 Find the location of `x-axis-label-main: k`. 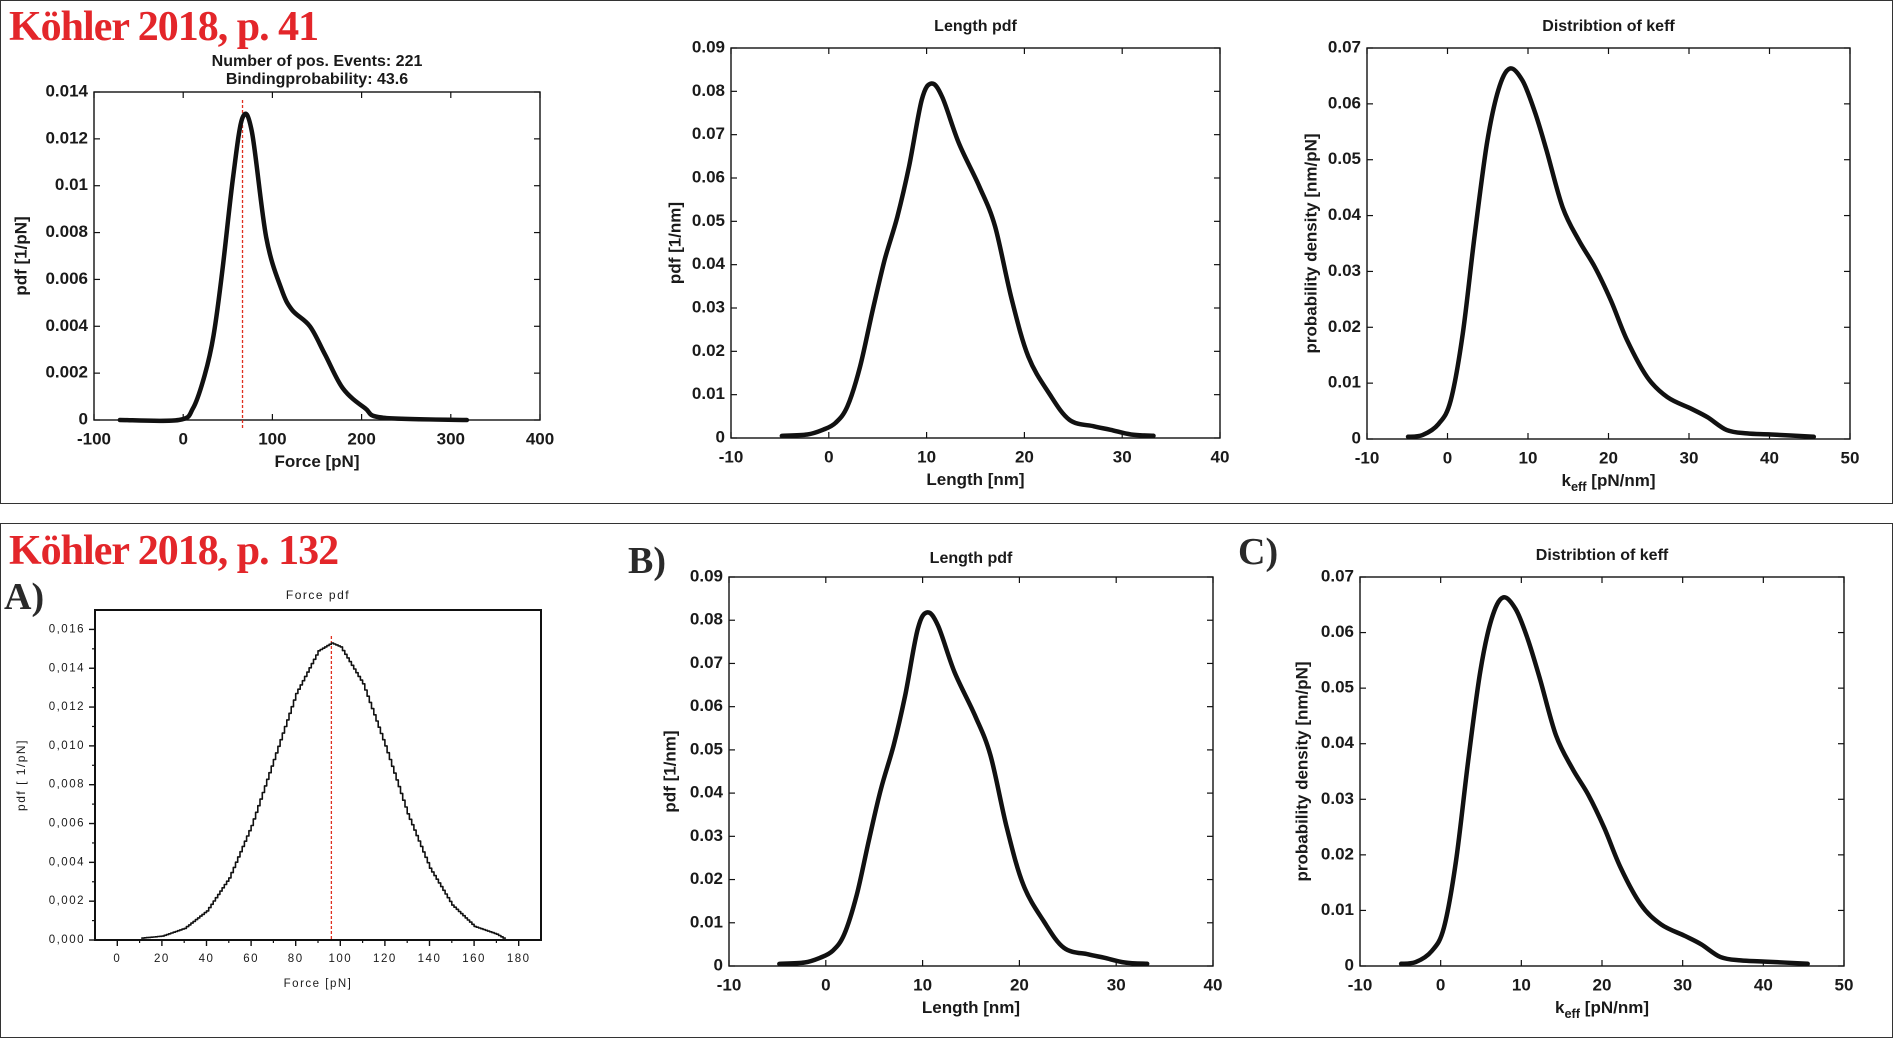

x-axis-label-main: k is located at coordinates (1560, 1007).